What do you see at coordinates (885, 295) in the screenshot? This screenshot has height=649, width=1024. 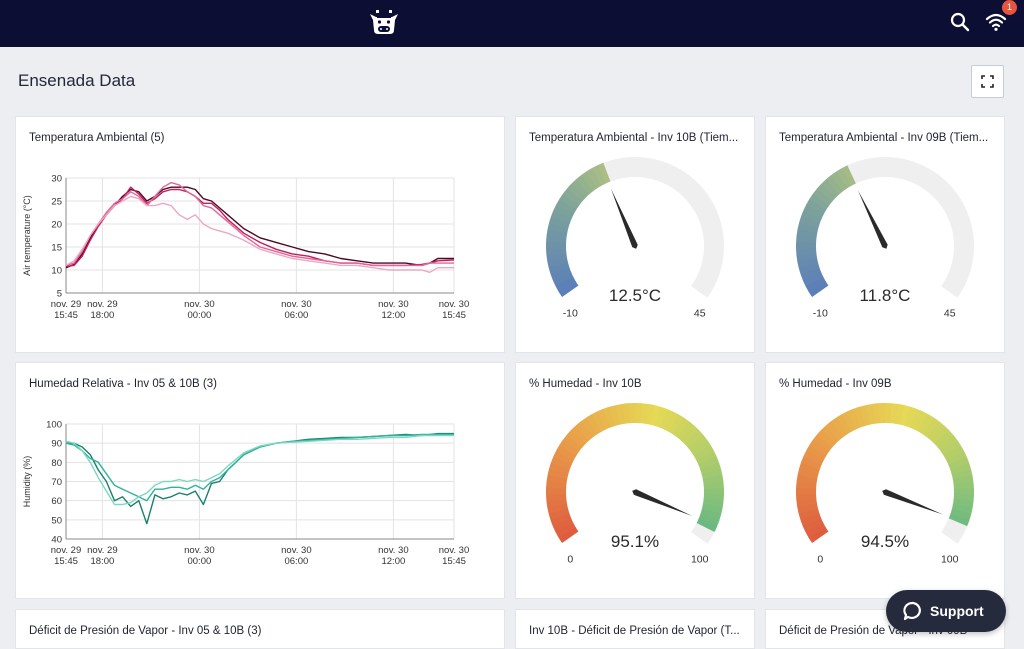 I see `gauge-value: 11.8°C` at bounding box center [885, 295].